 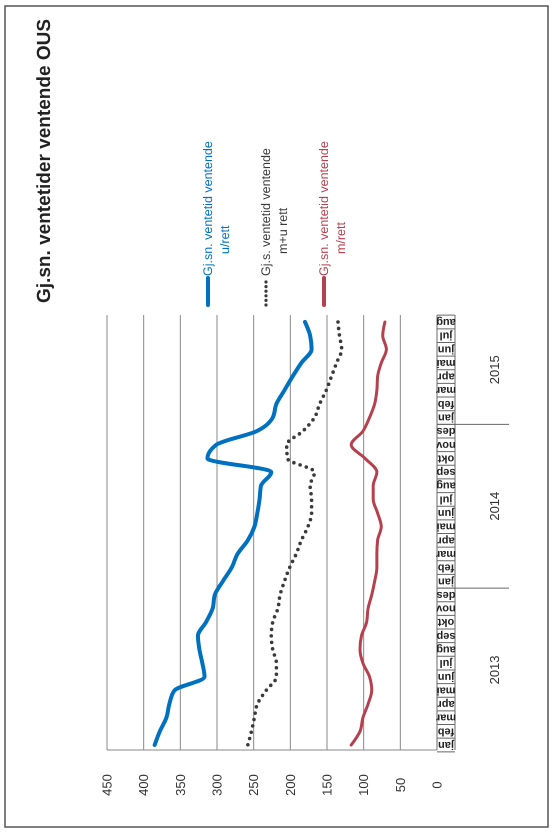 What do you see at coordinates (364, 785) in the screenshot?
I see `x-tick-label: 100` at bounding box center [364, 785].